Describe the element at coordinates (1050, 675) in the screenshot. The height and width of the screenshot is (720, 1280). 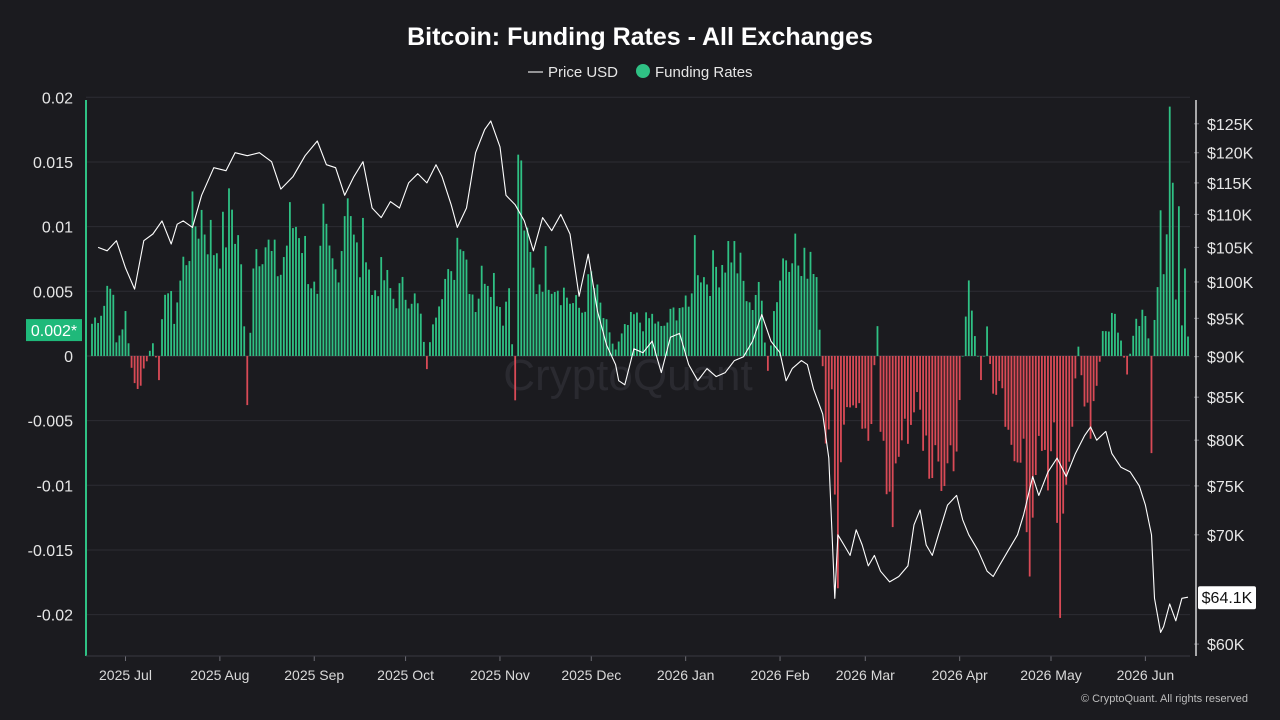
I see `x-axis-tick-label: 2026 May` at that location.